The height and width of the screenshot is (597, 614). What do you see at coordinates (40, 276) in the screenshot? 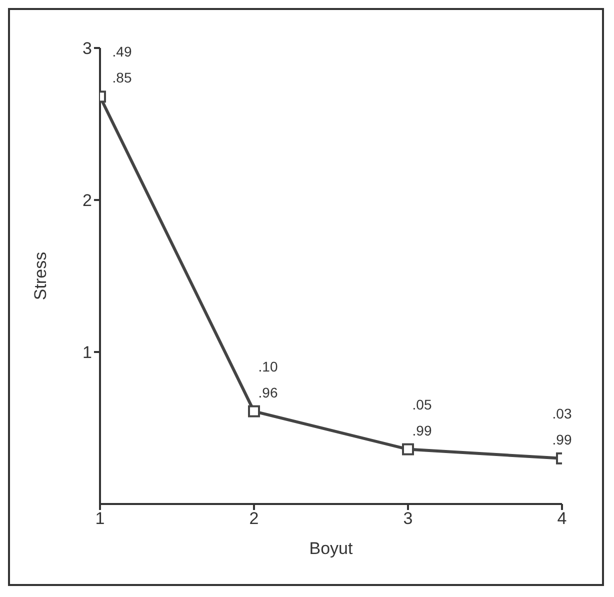
I see `y-axis-title: Stress` at bounding box center [40, 276].